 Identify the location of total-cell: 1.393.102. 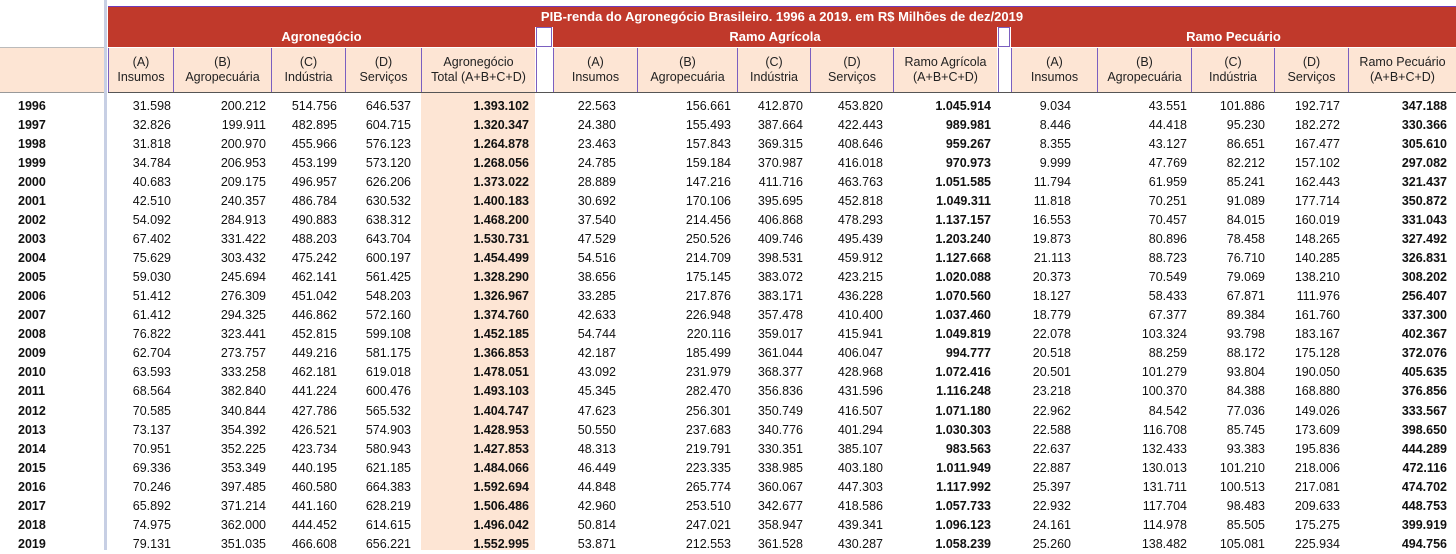
(501, 106).